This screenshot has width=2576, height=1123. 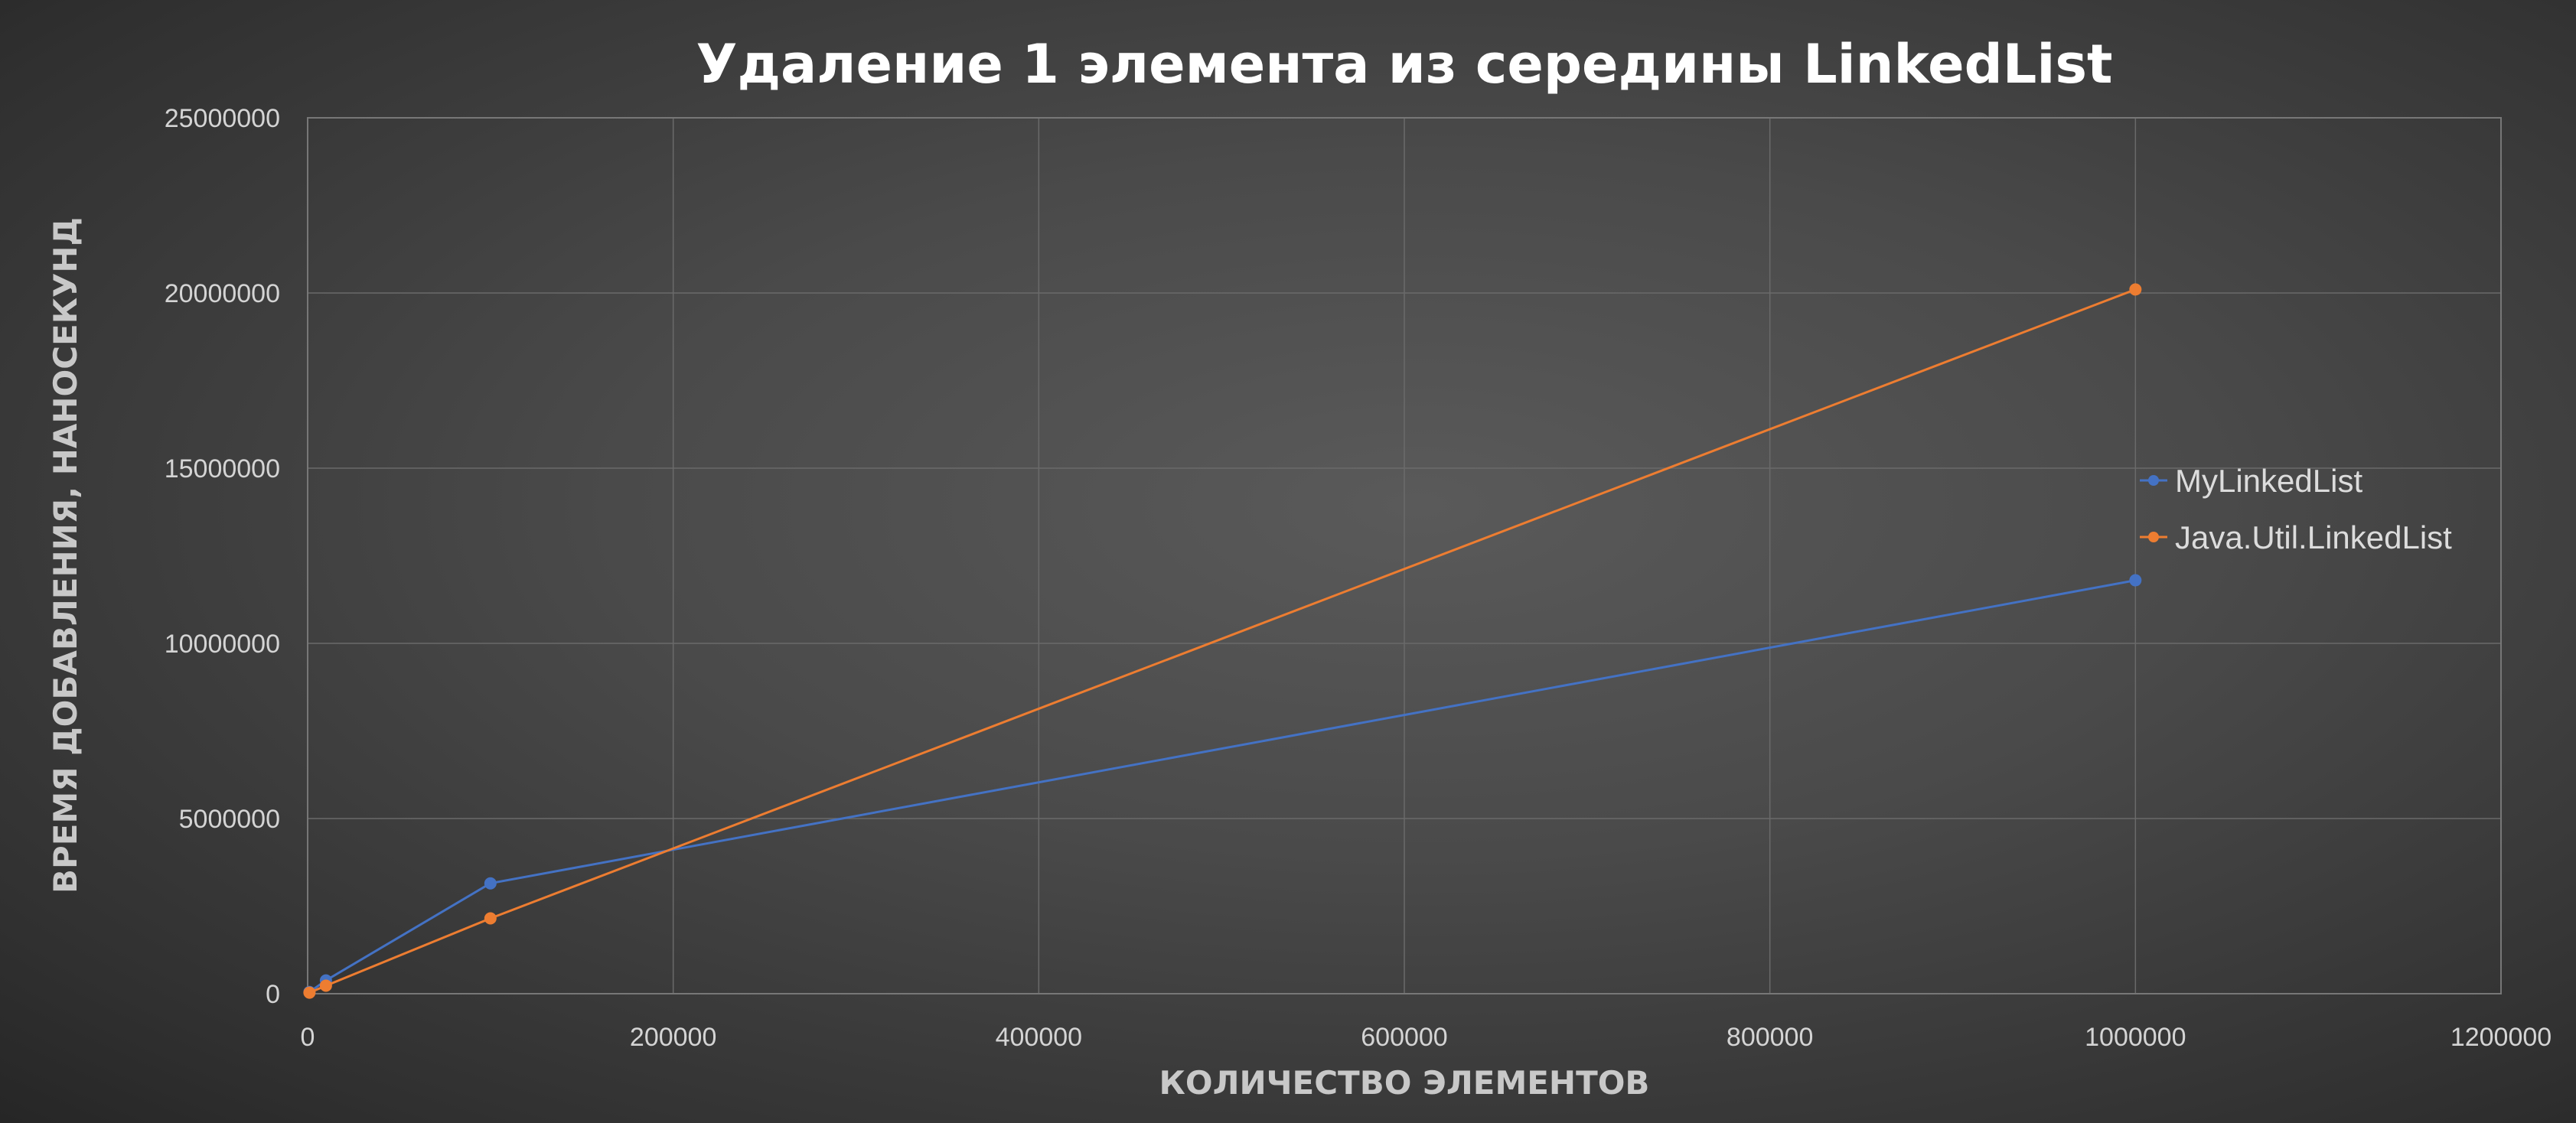 What do you see at coordinates (223, 468) in the screenshot?
I see `y-tick-label: 15000000` at bounding box center [223, 468].